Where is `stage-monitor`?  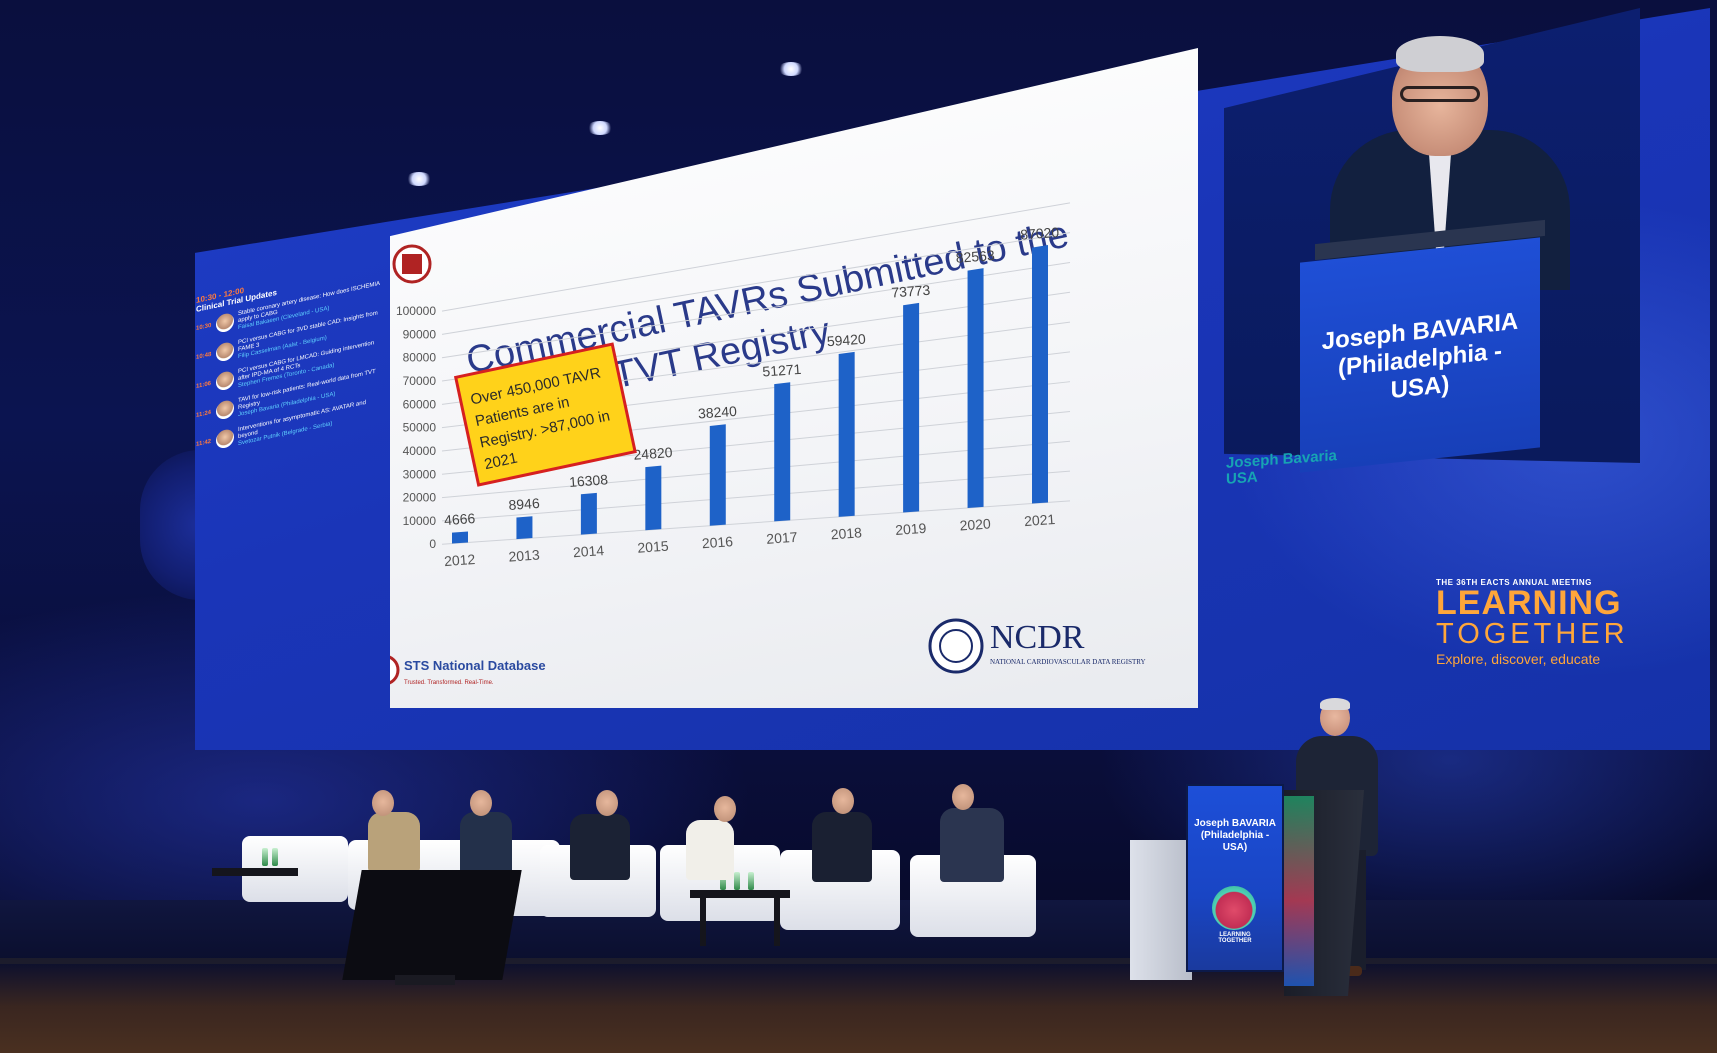
stage-monitor is located at coordinates (432, 925).